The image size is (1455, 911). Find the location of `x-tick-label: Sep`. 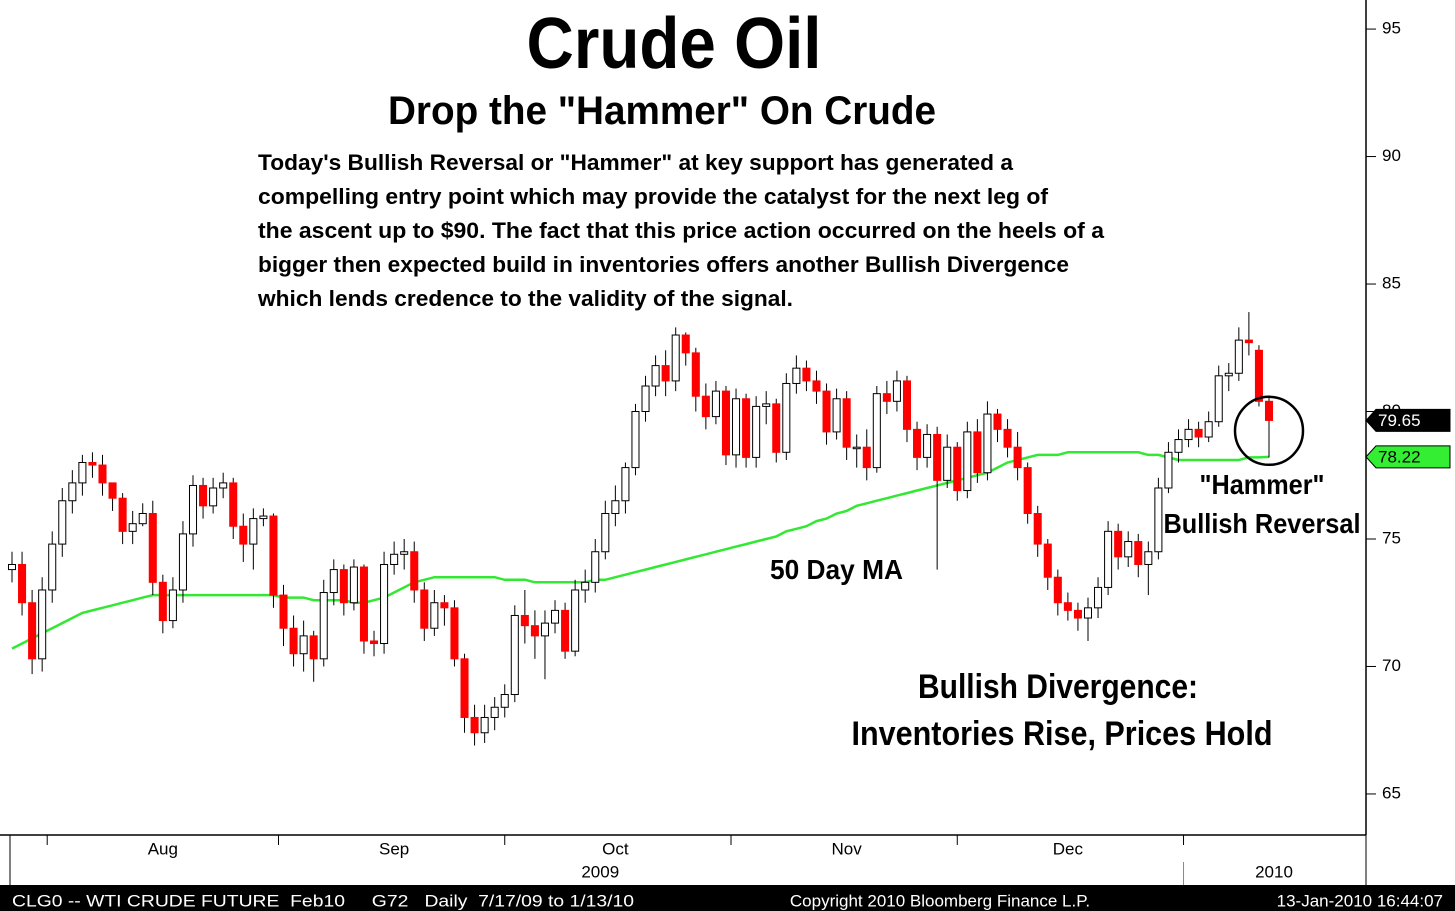

x-tick-label: Sep is located at coordinates (394, 848).